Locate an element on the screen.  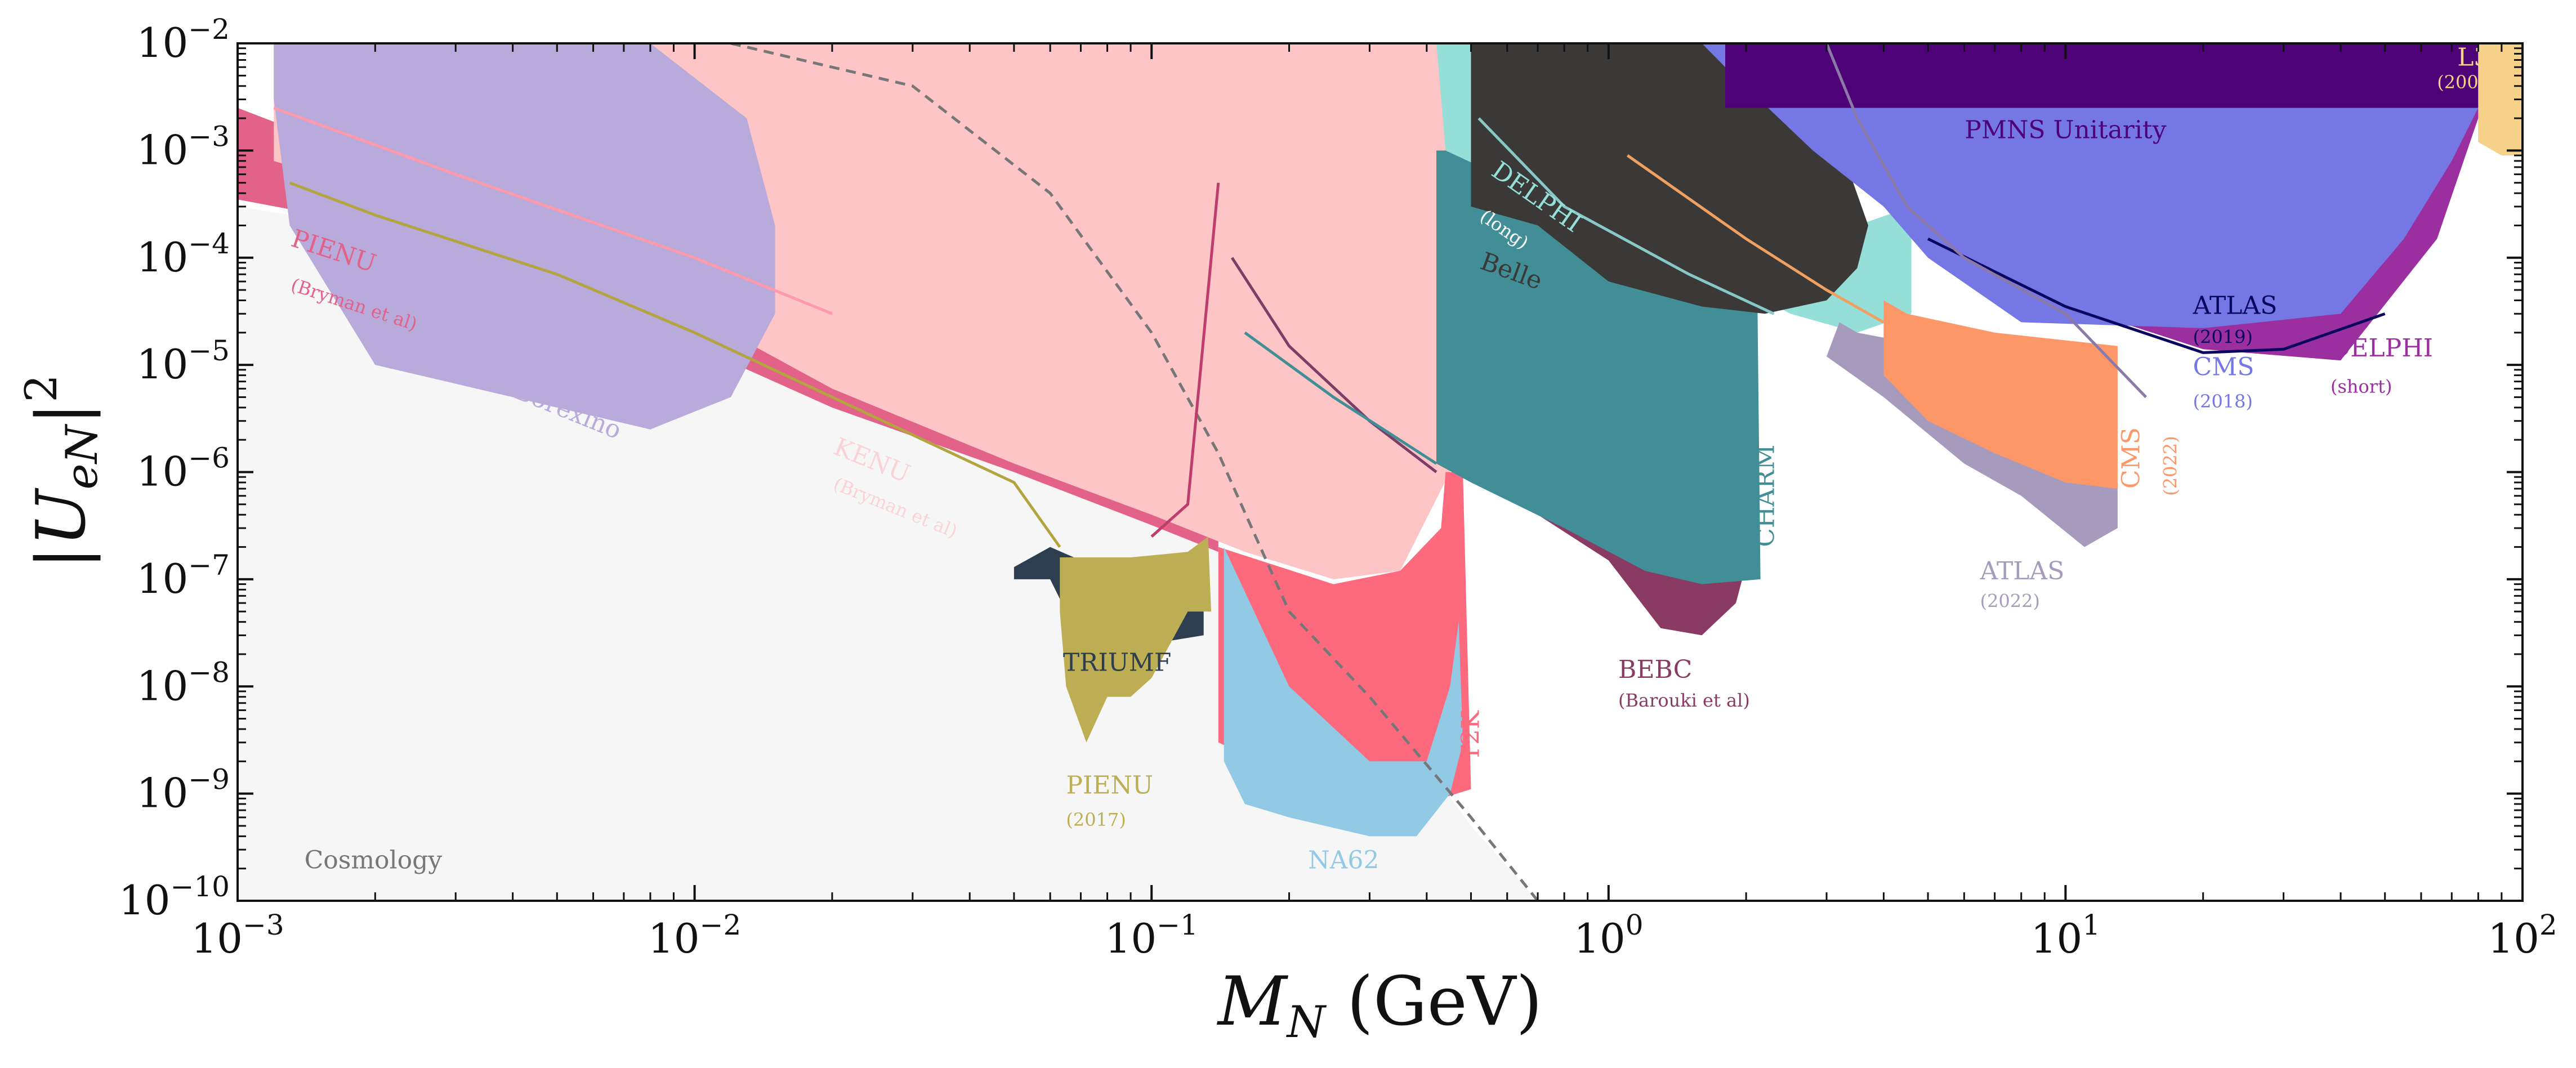
annotation-label: (2017) is located at coordinates (1096, 819).